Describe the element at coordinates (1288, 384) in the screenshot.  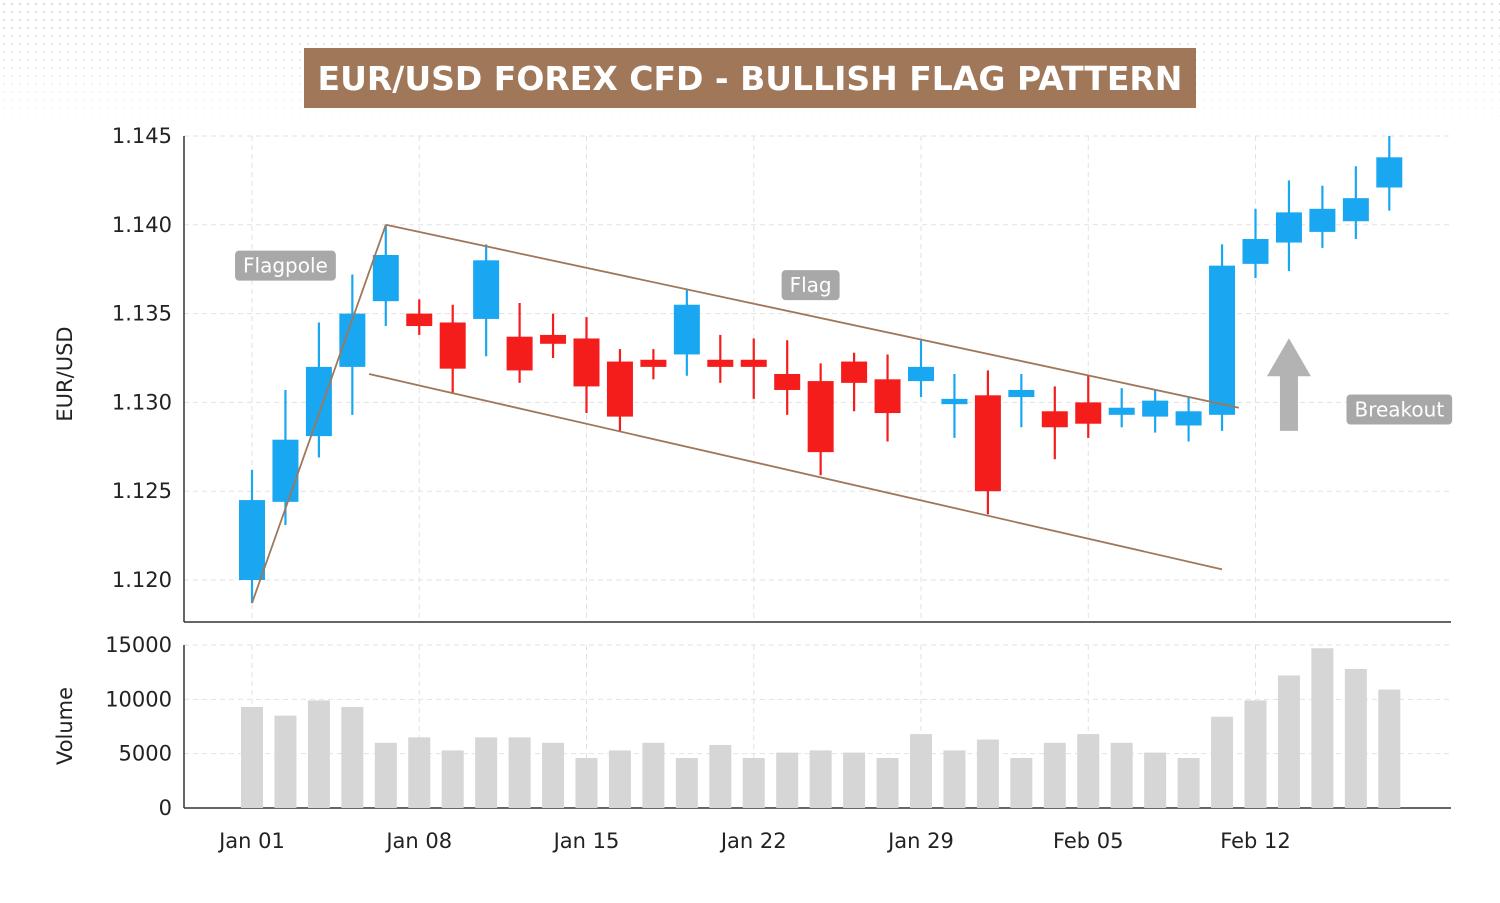
I see `breakout-arrow` at that location.